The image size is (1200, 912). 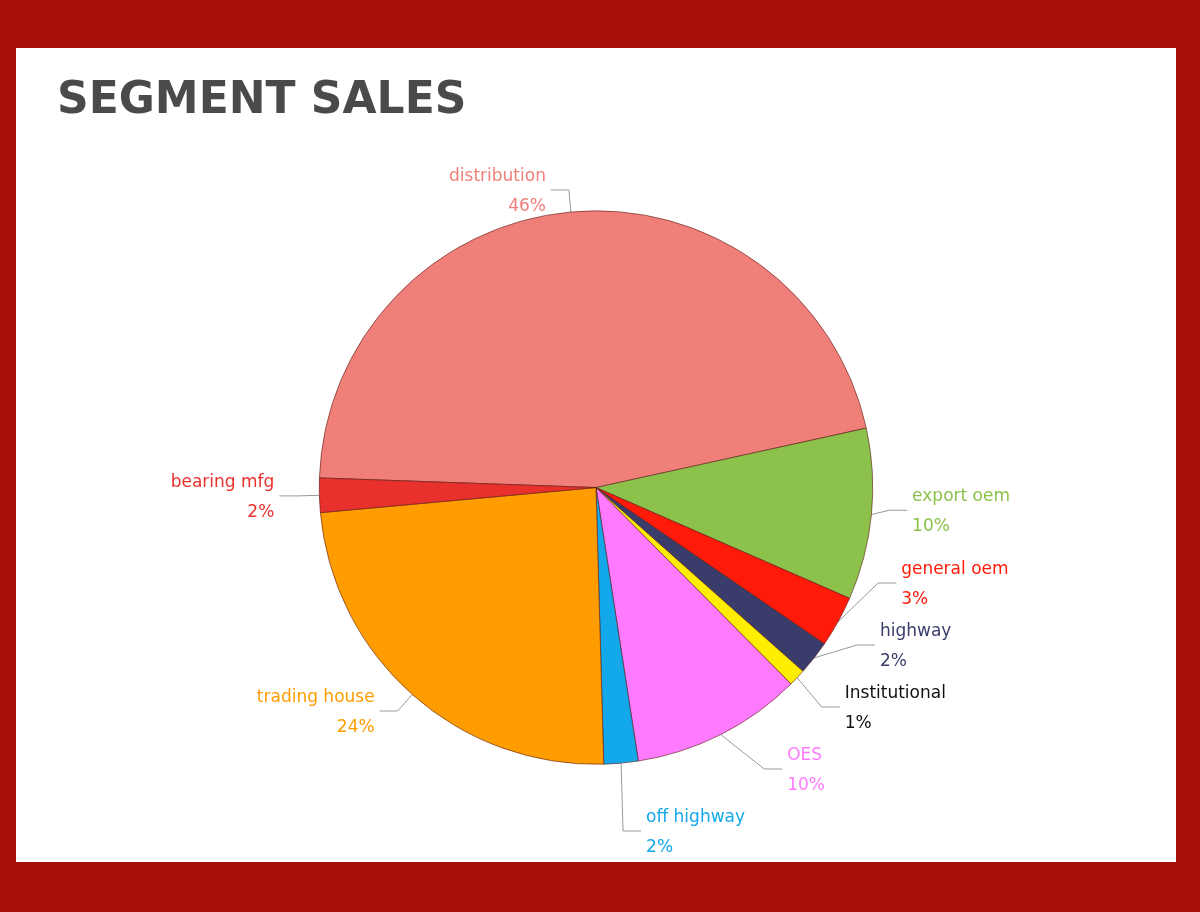 I want to click on slice-label: distribution, so click(x=497, y=175).